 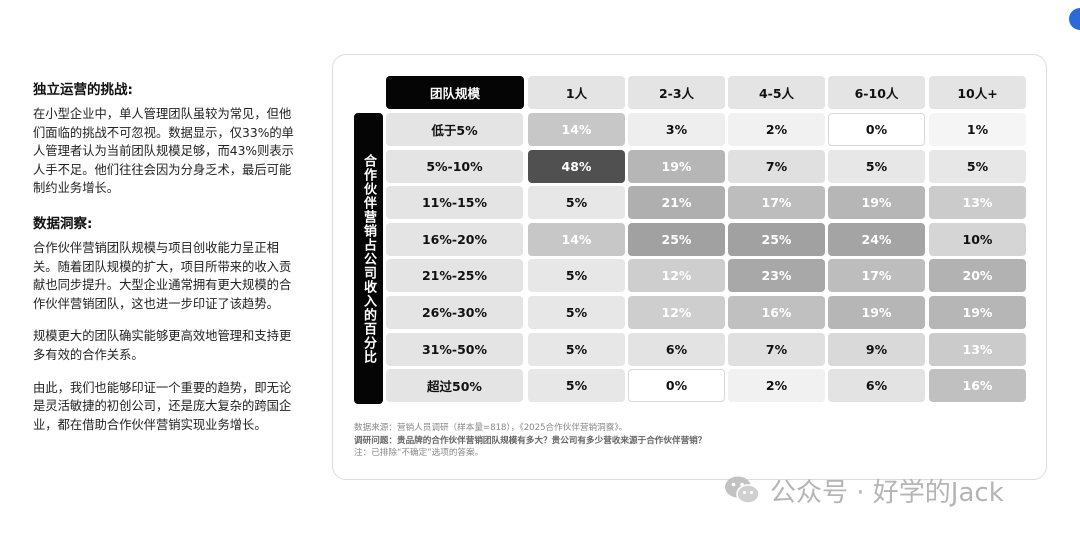 I want to click on heatmap-cell: 23%, so click(x=776, y=275).